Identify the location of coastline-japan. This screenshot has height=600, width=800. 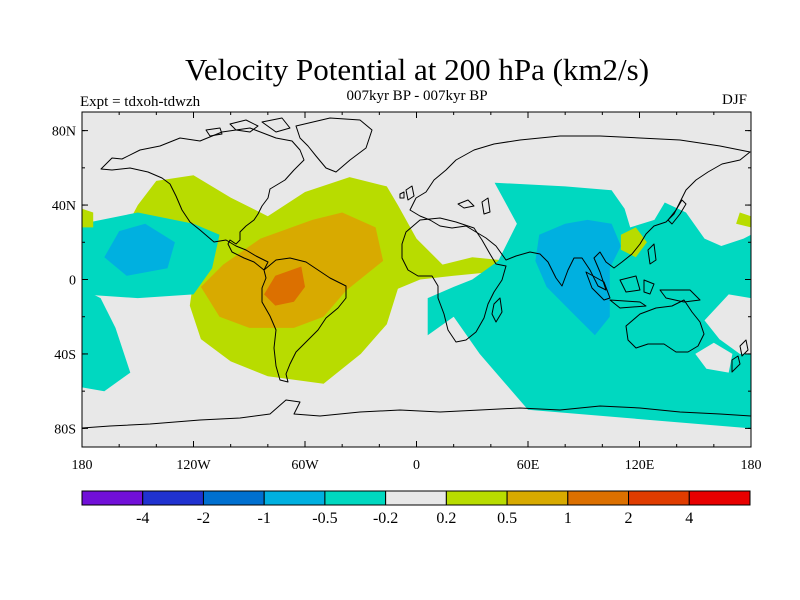
(677, 212).